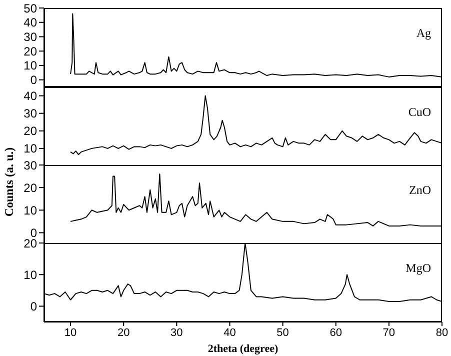 This screenshot has width=451, height=356. What do you see at coordinates (419, 112) in the screenshot?
I see `series-label: CuO` at bounding box center [419, 112].